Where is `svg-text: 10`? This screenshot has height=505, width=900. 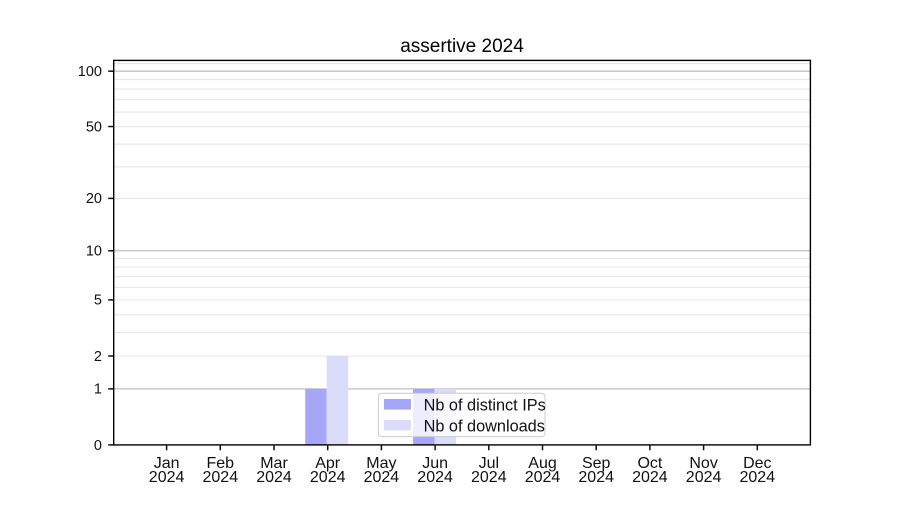 svg-text: 10 is located at coordinates (94, 252).